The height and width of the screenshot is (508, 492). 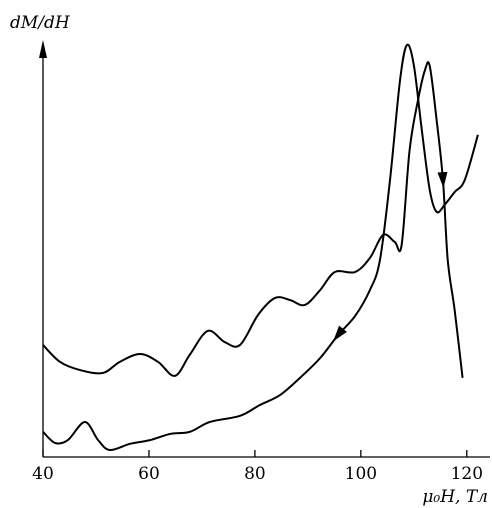 I want to click on x-tick-label: 120, so click(x=467, y=474).